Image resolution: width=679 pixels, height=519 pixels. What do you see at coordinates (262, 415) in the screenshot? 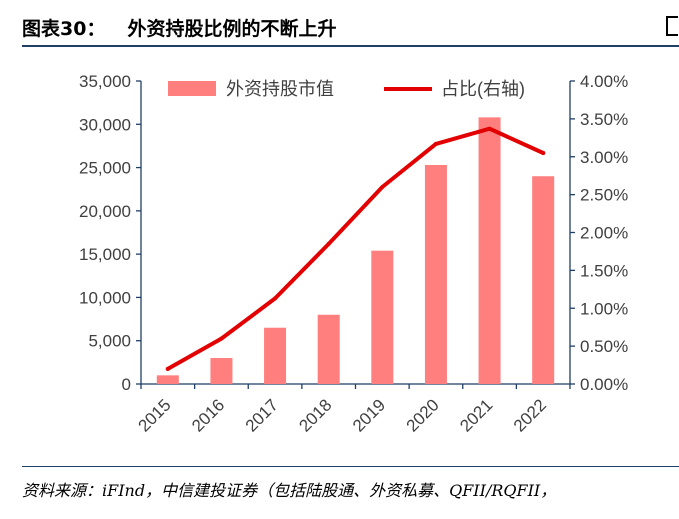
I see `x-tick-label-2017: 2017` at bounding box center [262, 415].